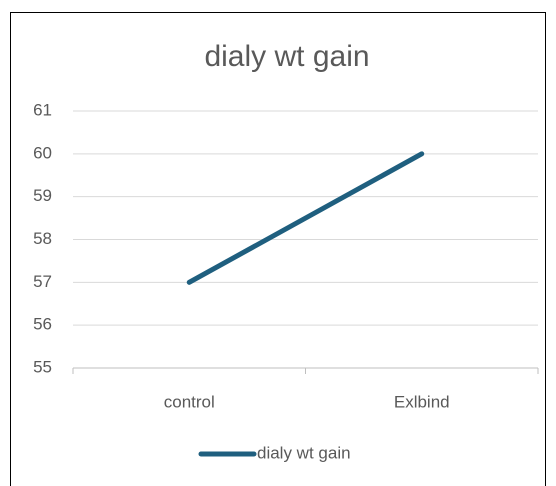 This screenshot has height=486, width=556. Describe the element at coordinates (189, 401) in the screenshot. I see `x-tick-label: control` at that location.